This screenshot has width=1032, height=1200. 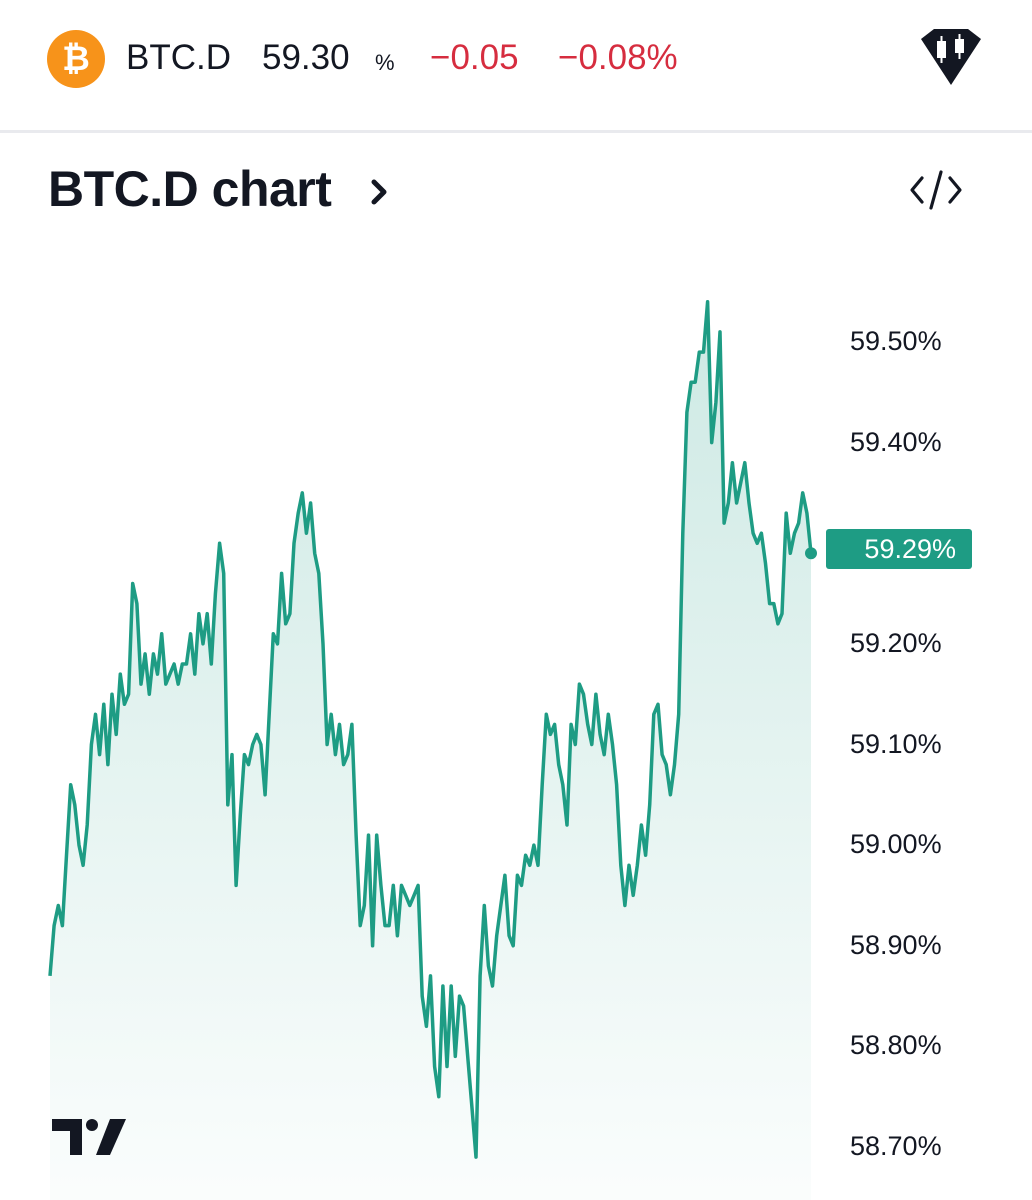 I want to click on symbol-label: BTC.D, so click(x=178, y=57).